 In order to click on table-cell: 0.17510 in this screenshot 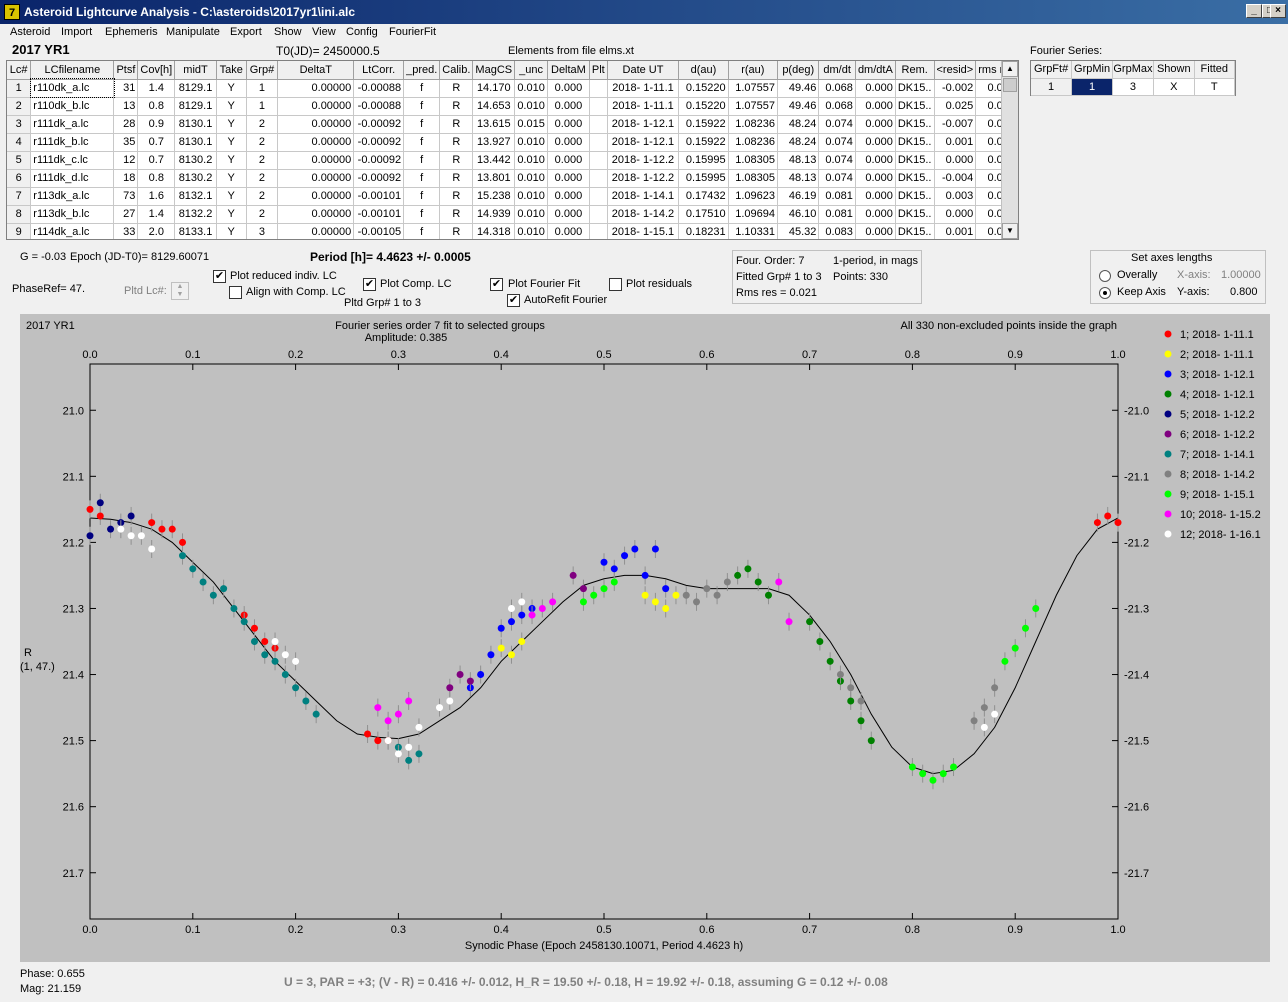, I will do `click(703, 214)`.